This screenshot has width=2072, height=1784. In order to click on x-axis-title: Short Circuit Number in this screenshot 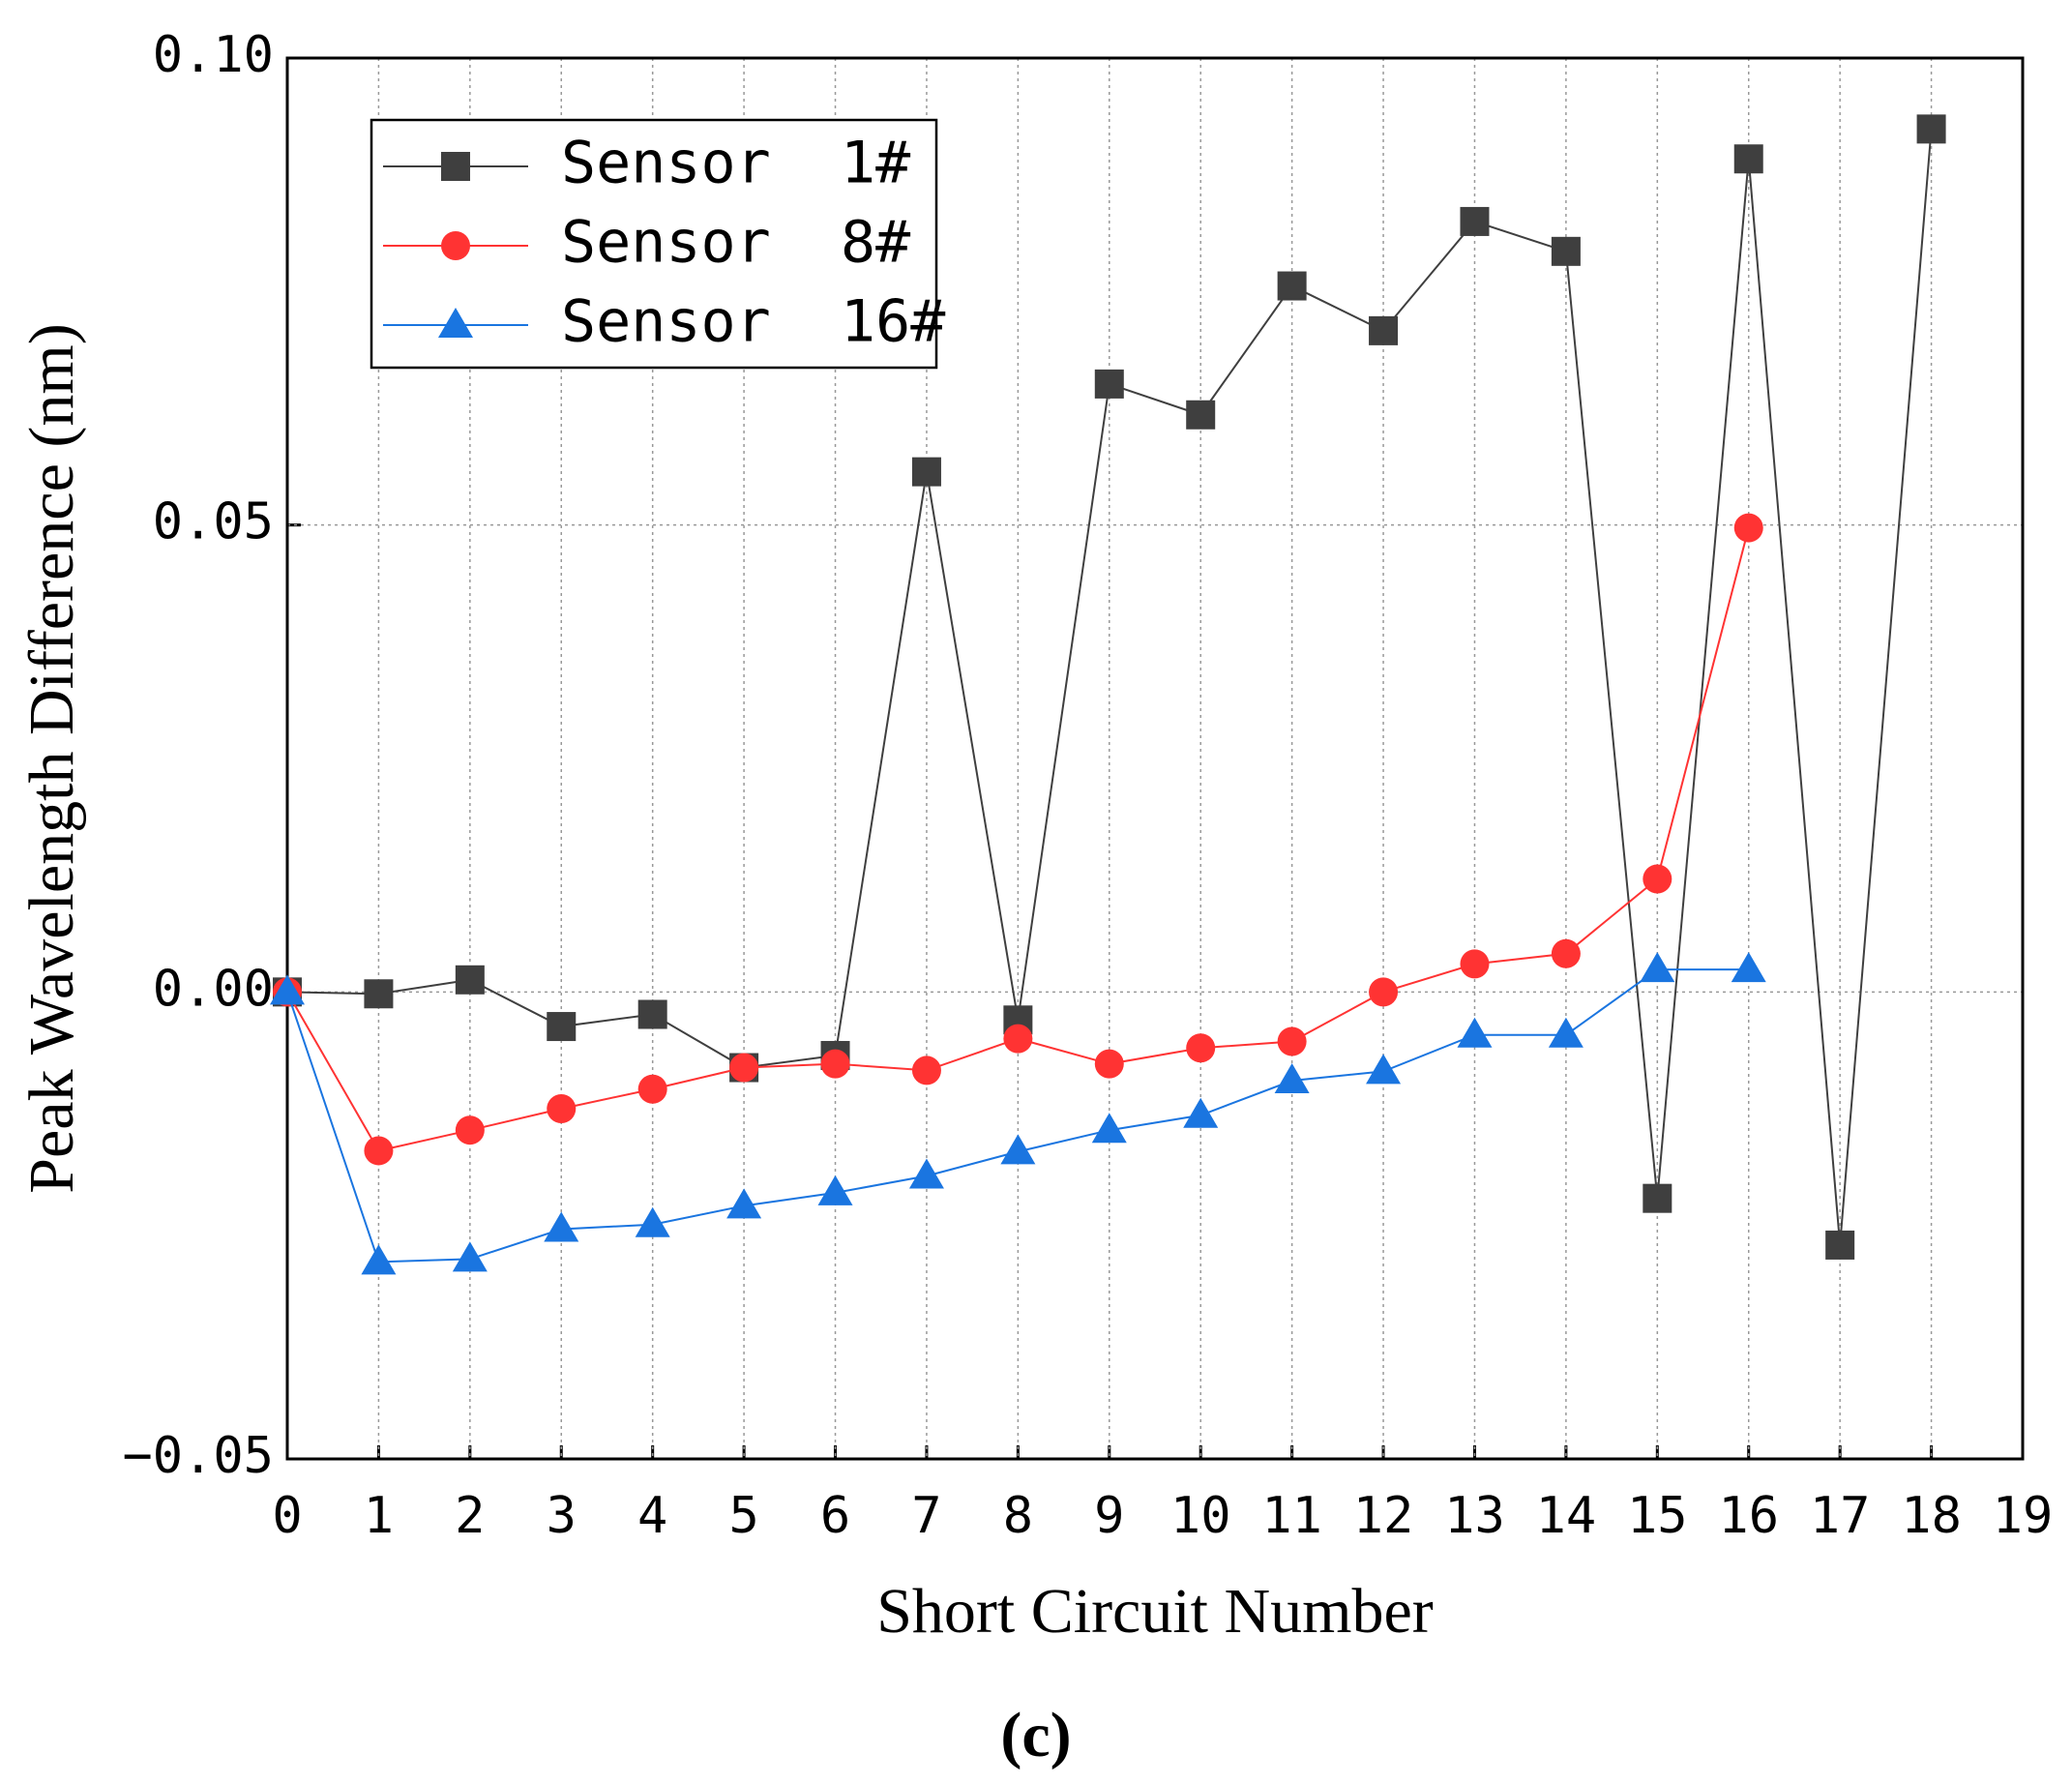, I will do `click(1155, 1611)`.